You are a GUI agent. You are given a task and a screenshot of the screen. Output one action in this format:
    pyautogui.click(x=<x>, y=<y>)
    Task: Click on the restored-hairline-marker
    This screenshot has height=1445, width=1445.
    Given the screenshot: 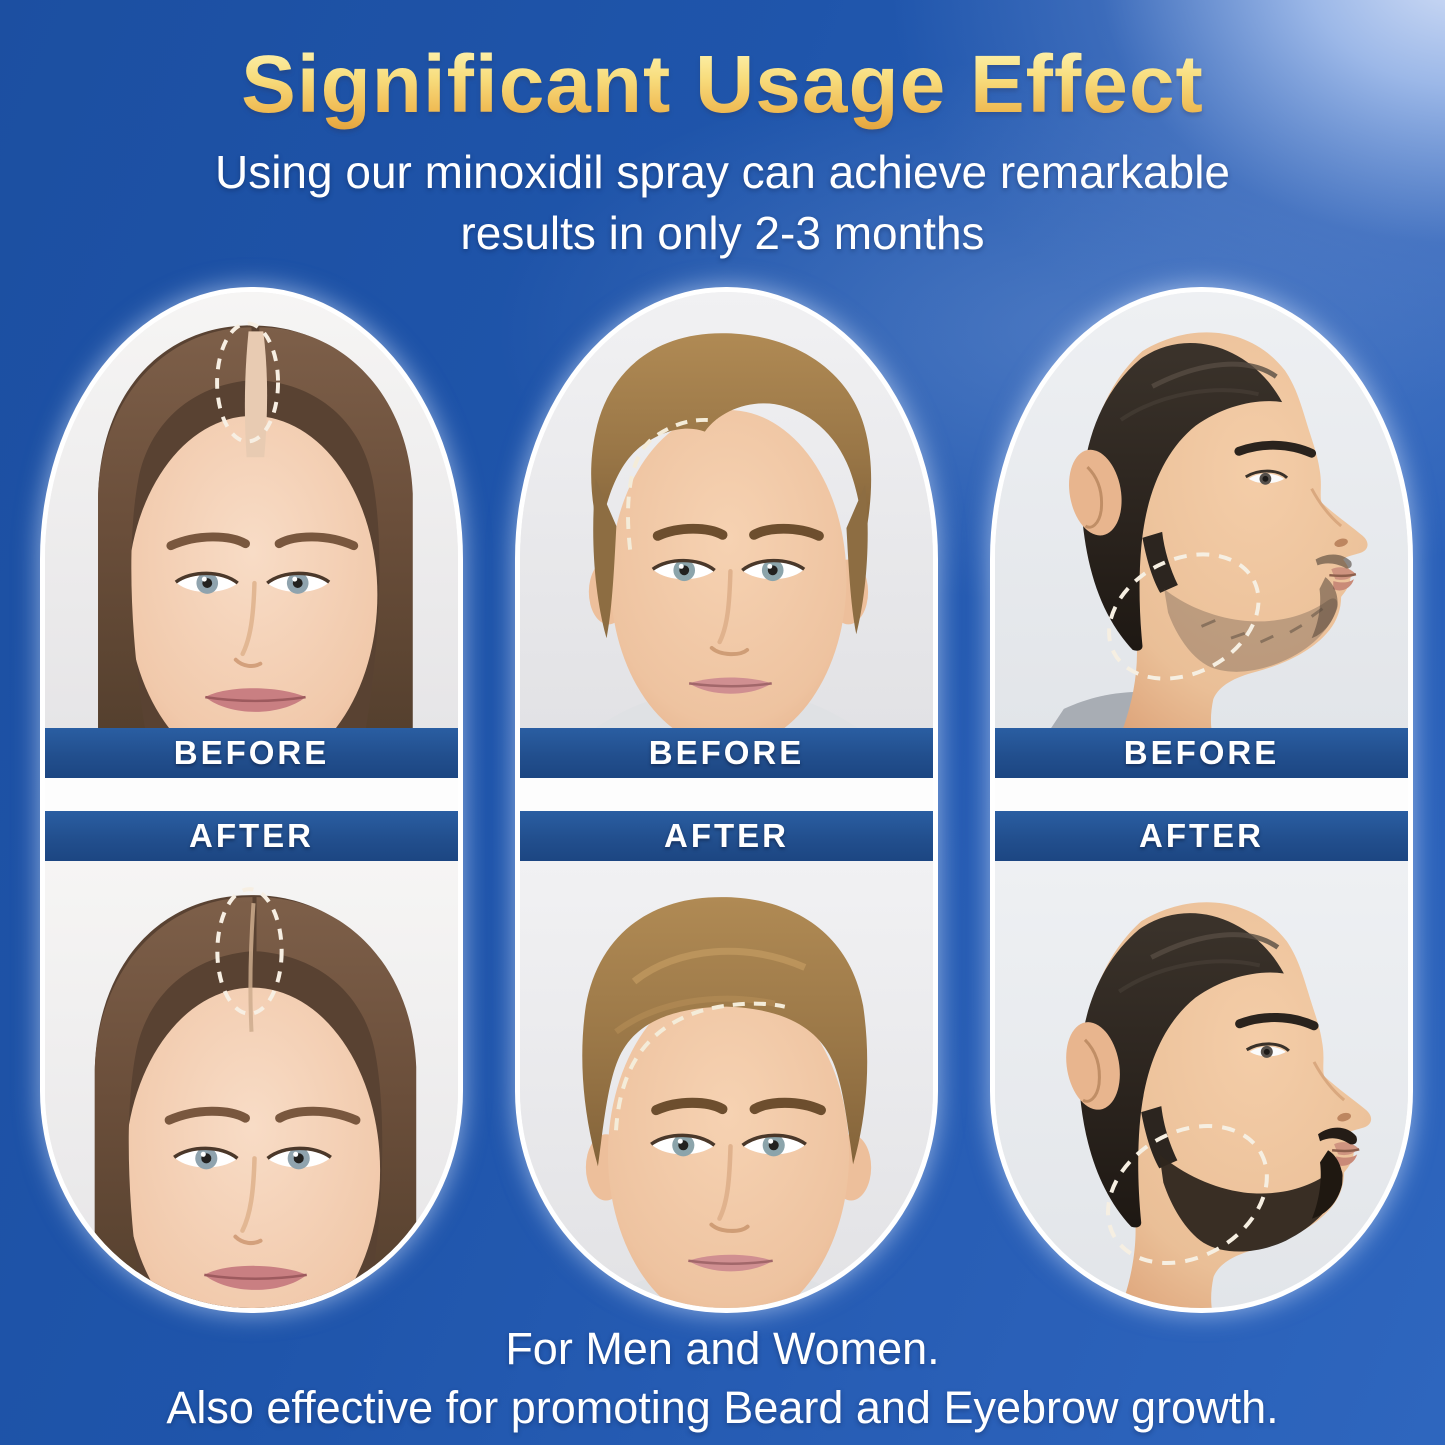 What is the action you would take?
    pyautogui.click(x=700, y=1066)
    